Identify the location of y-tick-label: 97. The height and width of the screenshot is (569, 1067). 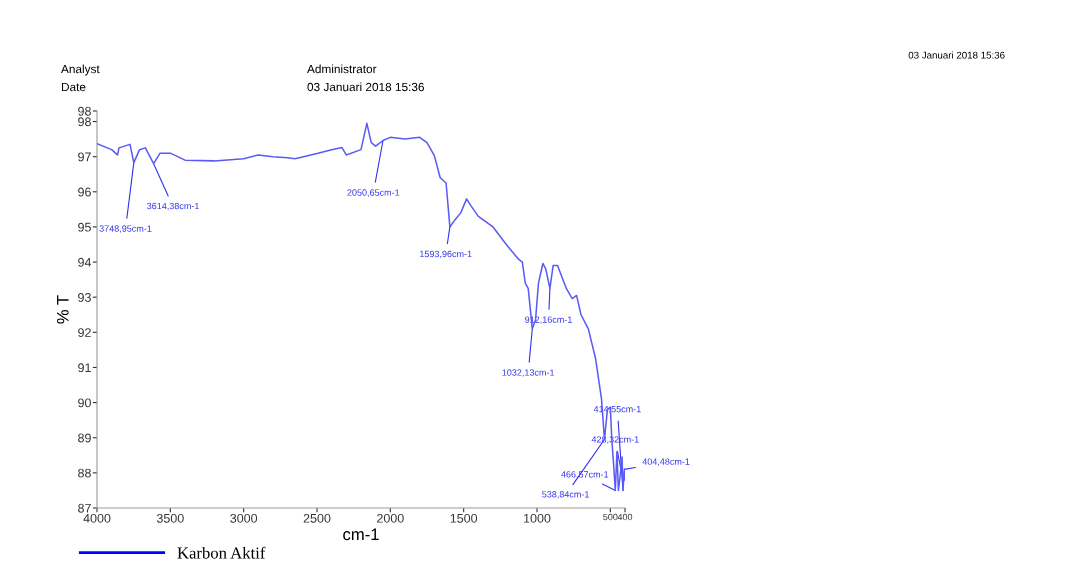
(84, 157).